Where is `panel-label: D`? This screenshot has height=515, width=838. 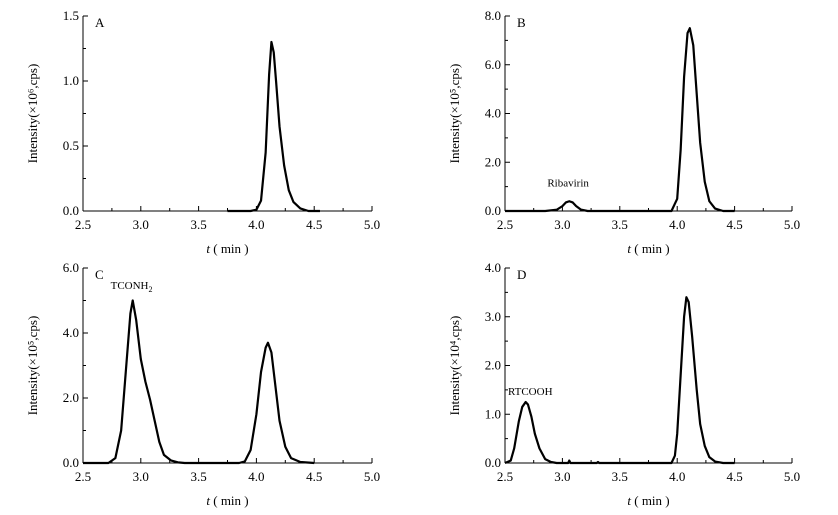
panel-label: D is located at coordinates (521, 274).